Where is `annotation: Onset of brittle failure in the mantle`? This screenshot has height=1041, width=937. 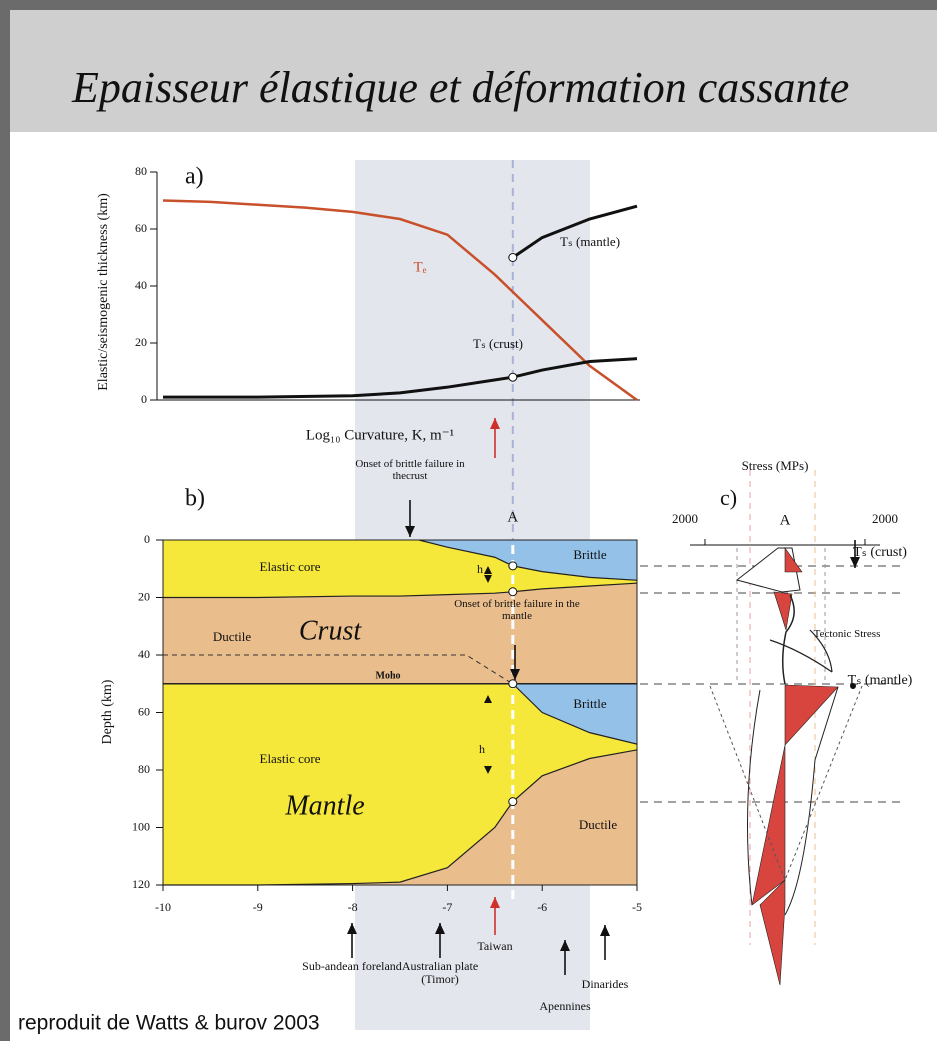
annotation: Onset of brittle failure in the mantle is located at coordinates (517, 610).